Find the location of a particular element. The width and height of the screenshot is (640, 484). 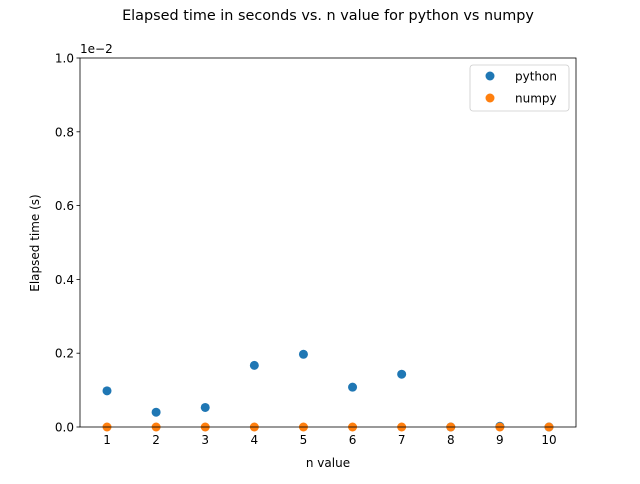

legend: python numpy is located at coordinates (519, 88).